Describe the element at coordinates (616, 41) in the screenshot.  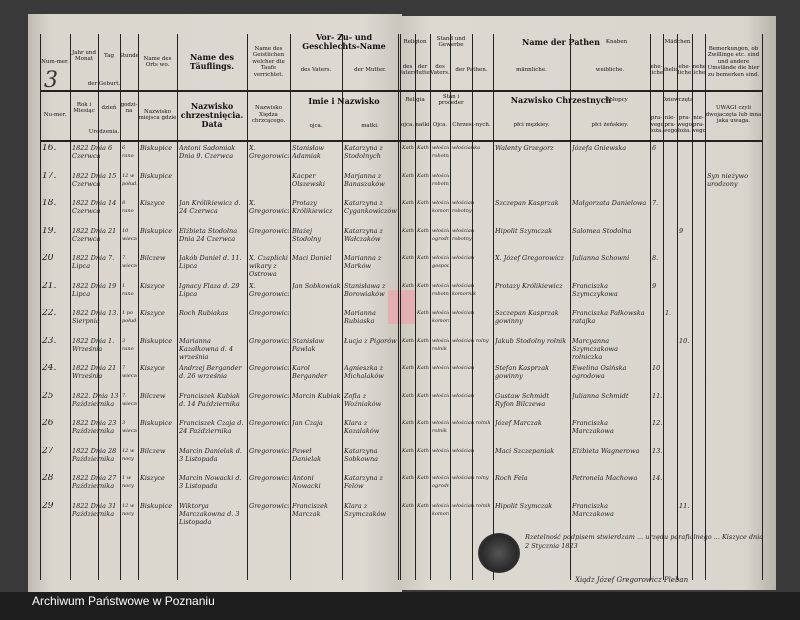
I see `header-group-boys-de: Knaben` at that location.